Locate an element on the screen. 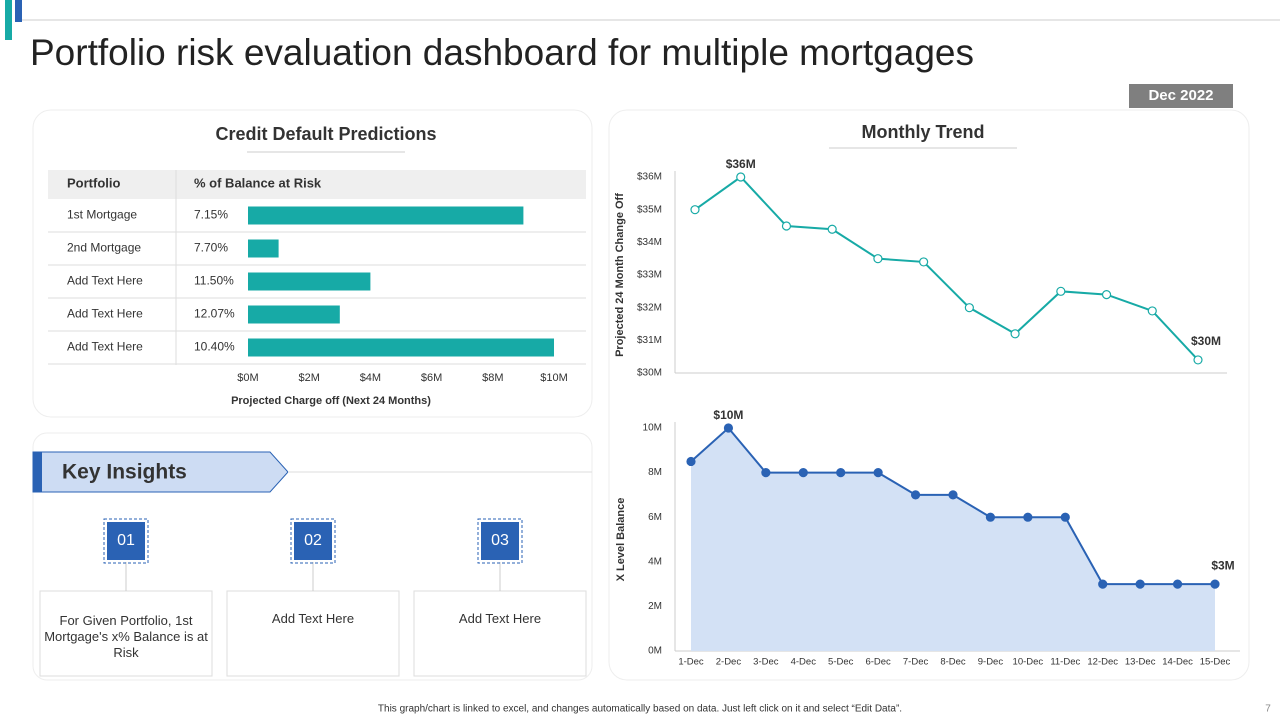 The image size is (1280, 720). date: Dec 2022 is located at coordinates (1180, 95).